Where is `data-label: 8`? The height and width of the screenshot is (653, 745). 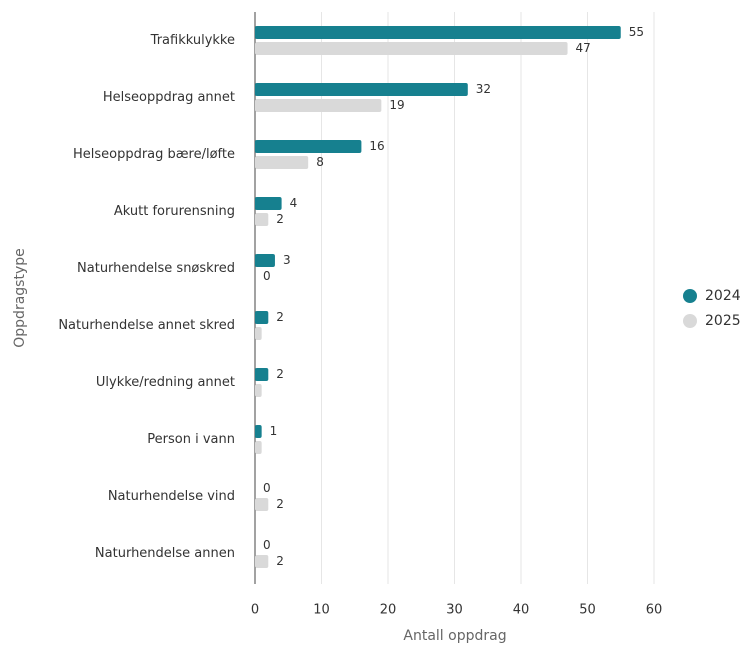 data-label: 8 is located at coordinates (320, 162).